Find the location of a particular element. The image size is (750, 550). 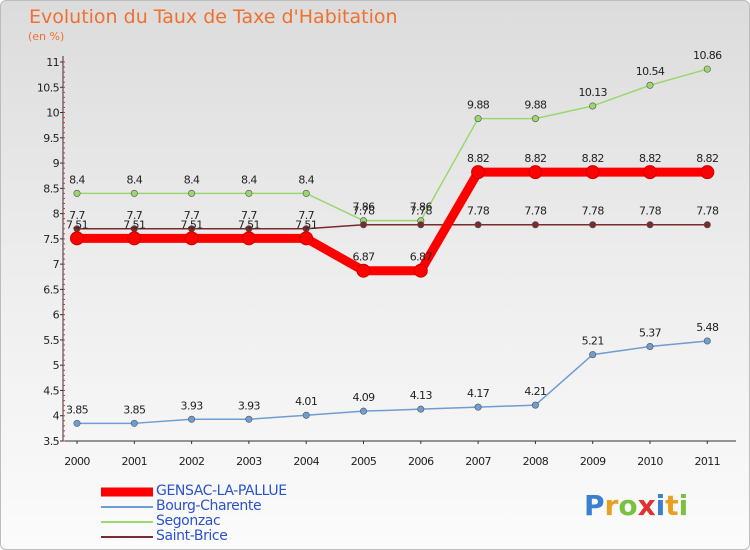

logo-letter: o is located at coordinates (628, 505).